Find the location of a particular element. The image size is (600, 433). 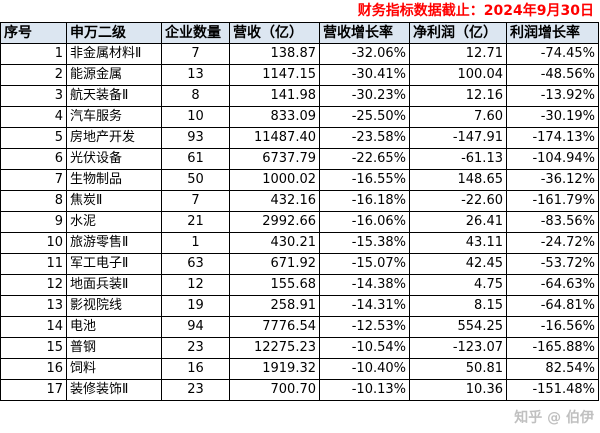

table-row: 8 焦炭Ⅱ 7 432.16 -16.18% -22.60 -161.79% is located at coordinates (299, 201).